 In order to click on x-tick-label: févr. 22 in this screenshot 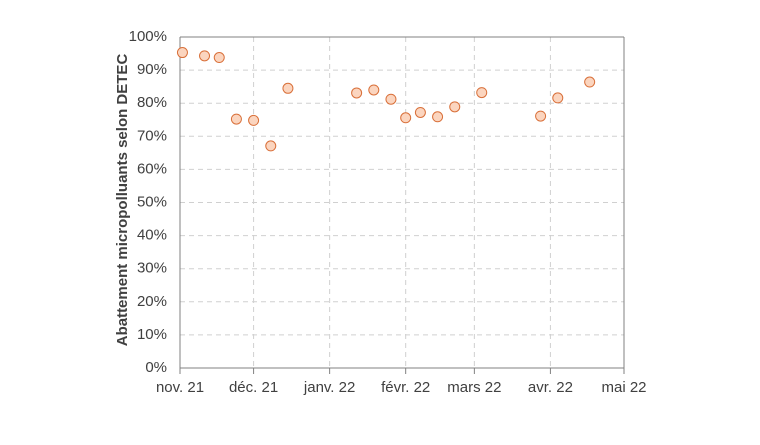, I will do `click(405, 387)`.